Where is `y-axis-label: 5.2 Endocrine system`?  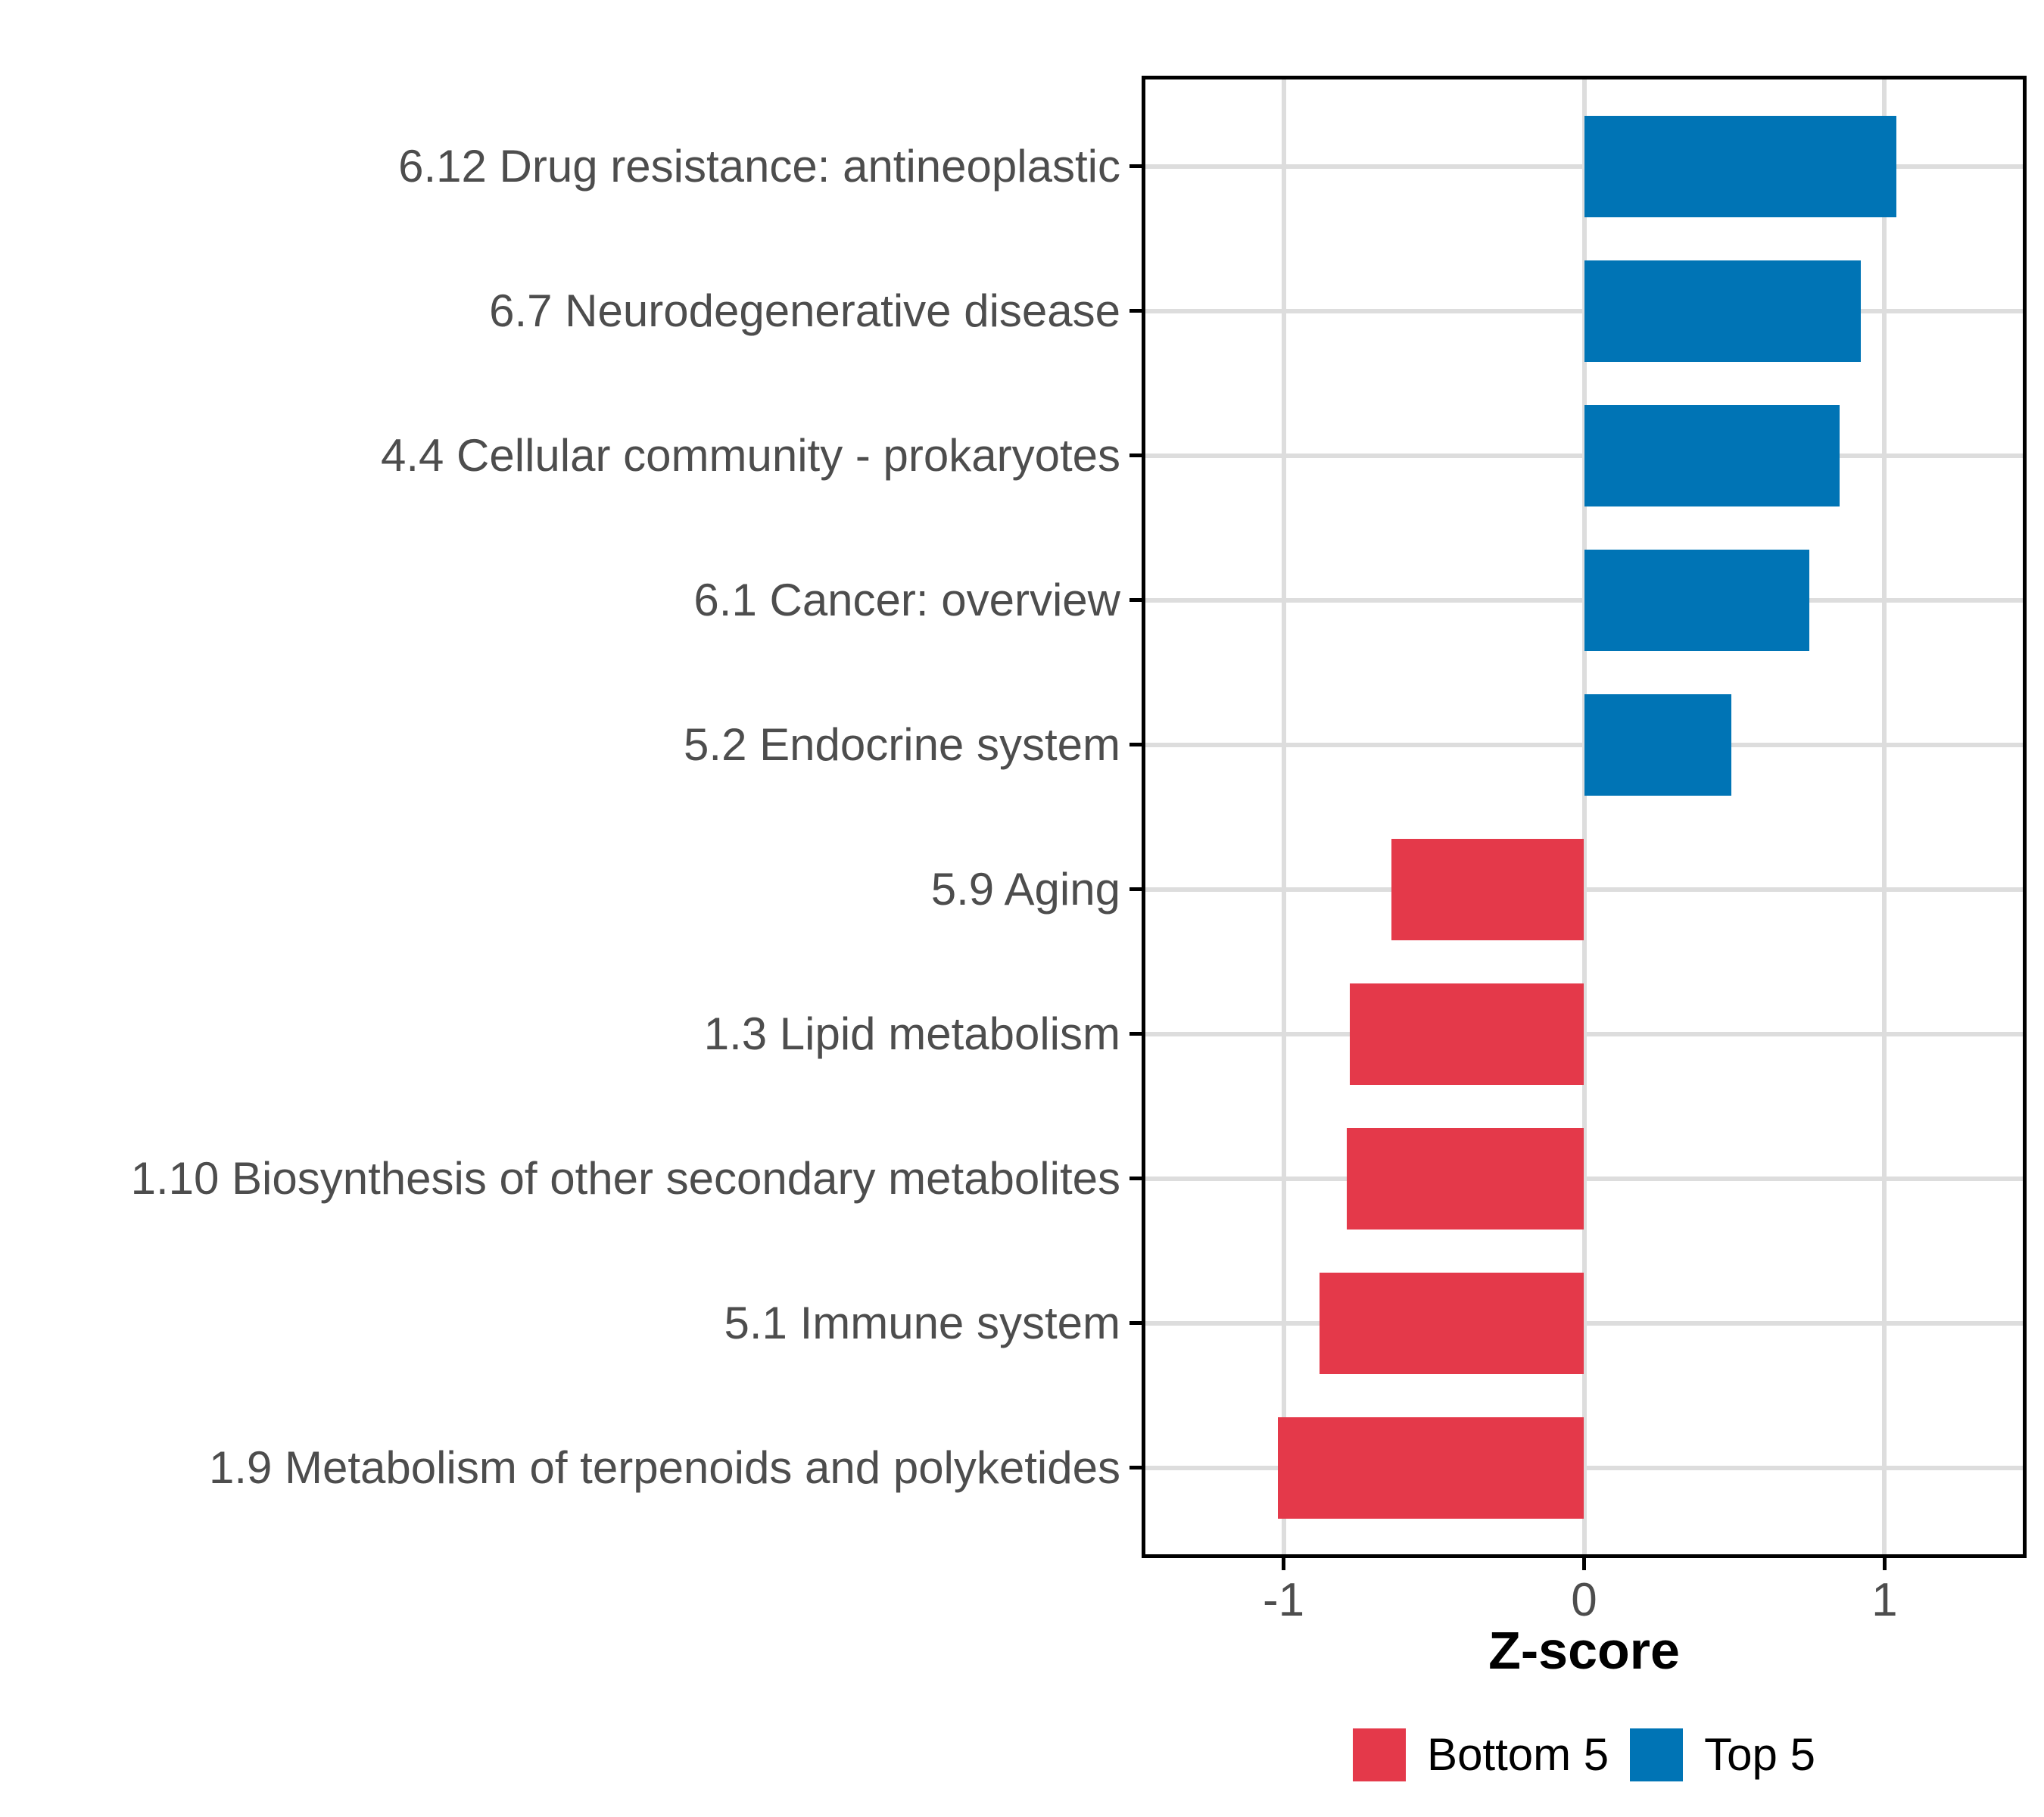
y-axis-label: 5.2 Endocrine system is located at coordinates (902, 744).